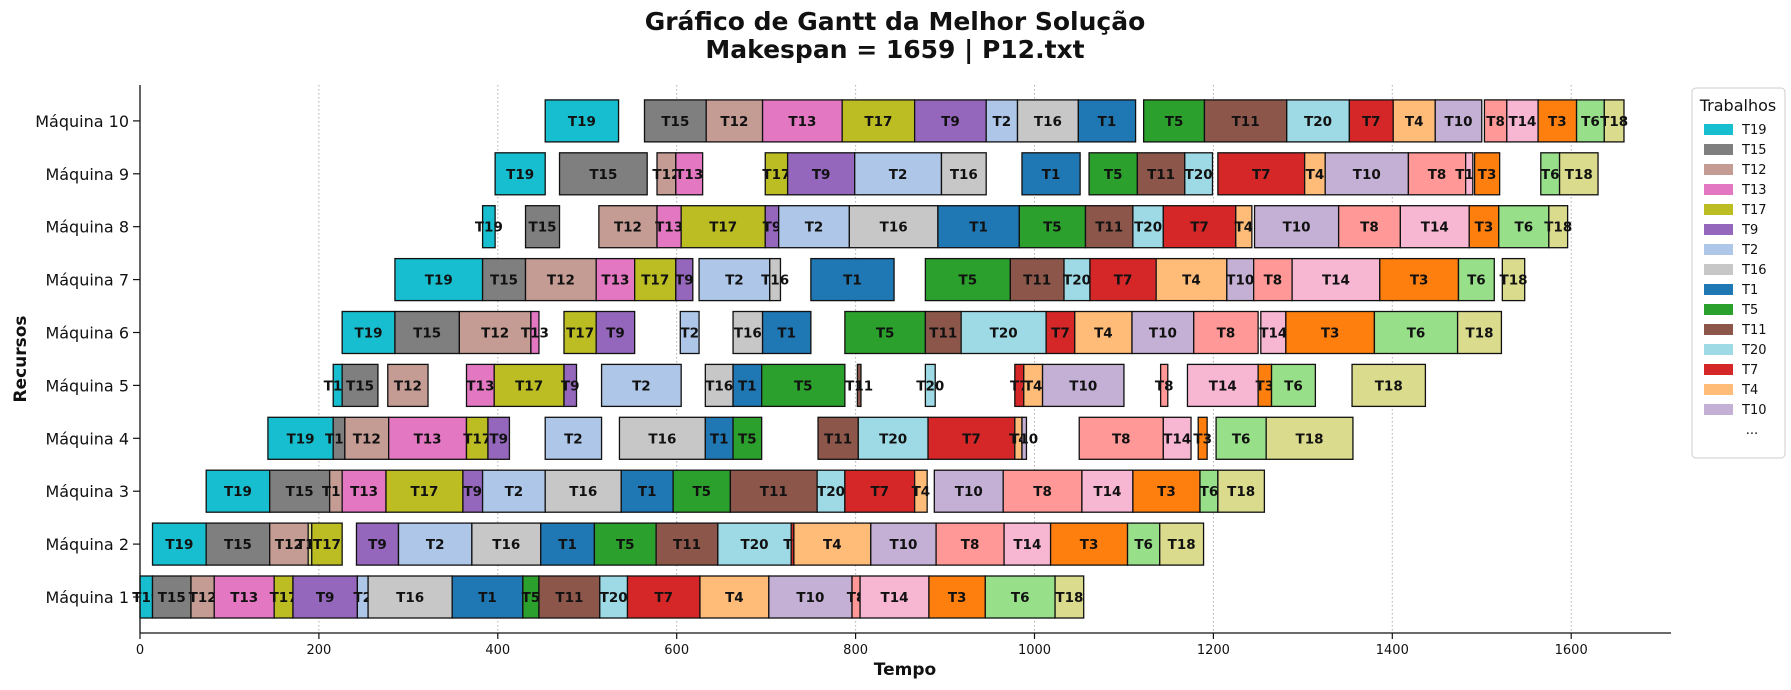  I want to click on task-bar-T9, so click(325, 597).